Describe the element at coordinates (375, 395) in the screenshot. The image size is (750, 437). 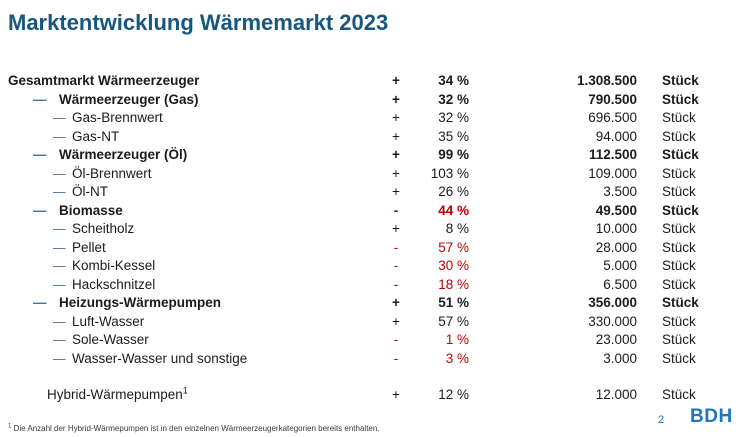
I see `table-row: Hybrid-Wärmepumpen1 +12 % 12.000 Stück` at that location.